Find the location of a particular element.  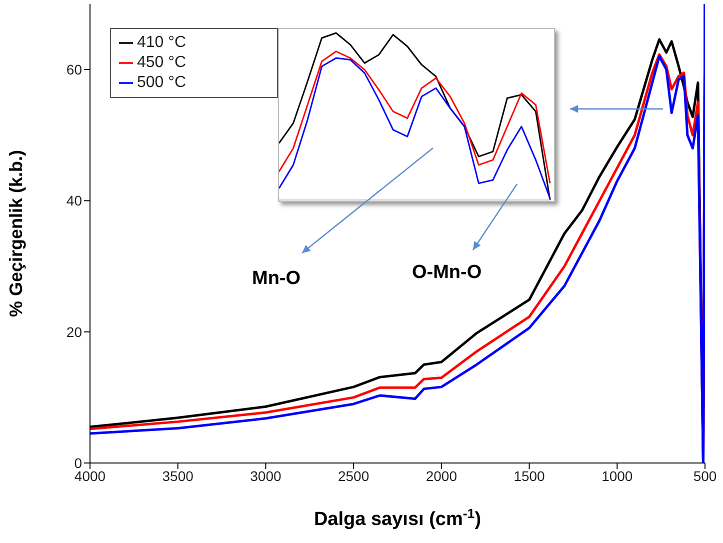

y-tick-label: 20 is located at coordinates (74, 332).